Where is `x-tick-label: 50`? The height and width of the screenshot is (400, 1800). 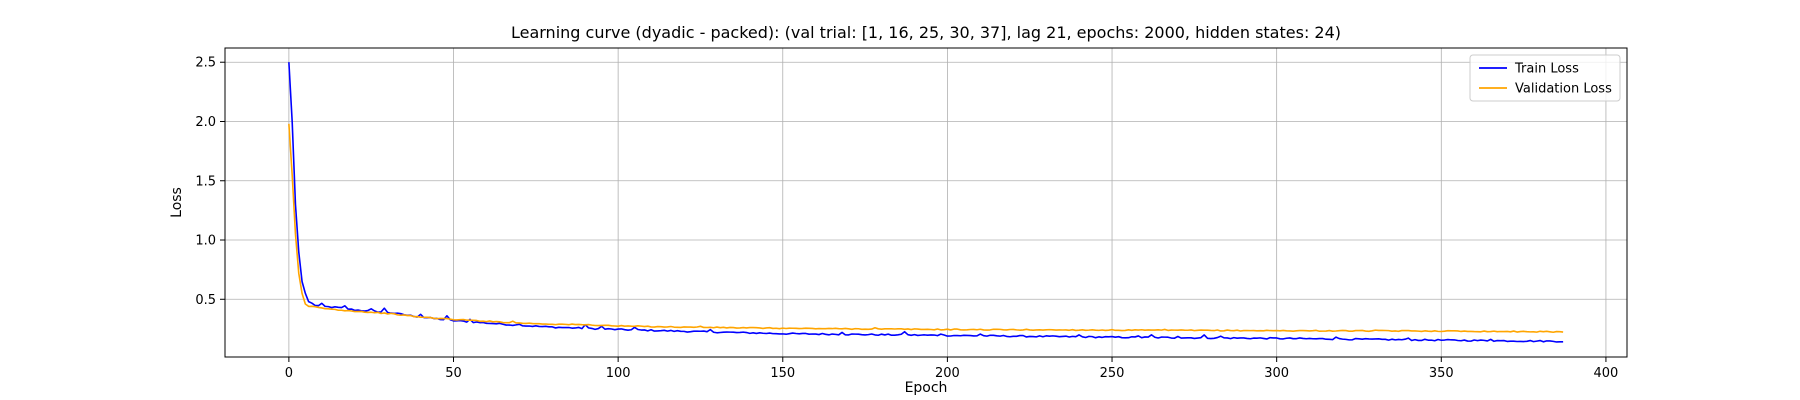 x-tick-label: 50 is located at coordinates (453, 373).